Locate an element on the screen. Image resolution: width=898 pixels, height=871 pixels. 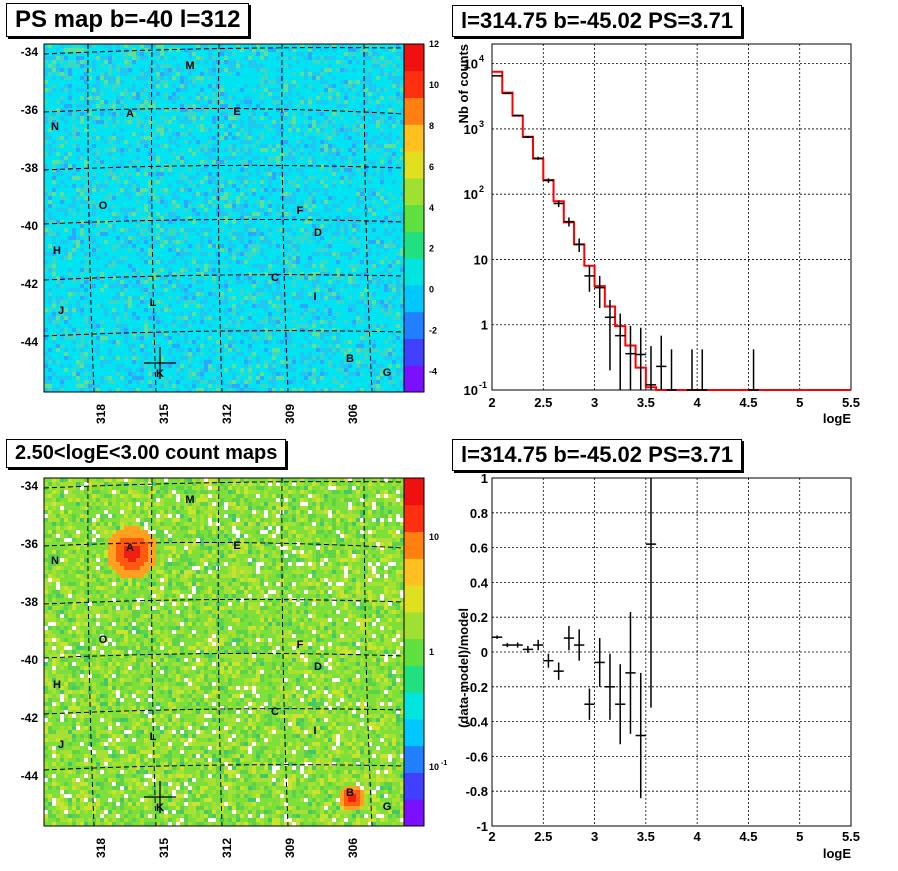
top-map-source-label: D is located at coordinates (318, 233).